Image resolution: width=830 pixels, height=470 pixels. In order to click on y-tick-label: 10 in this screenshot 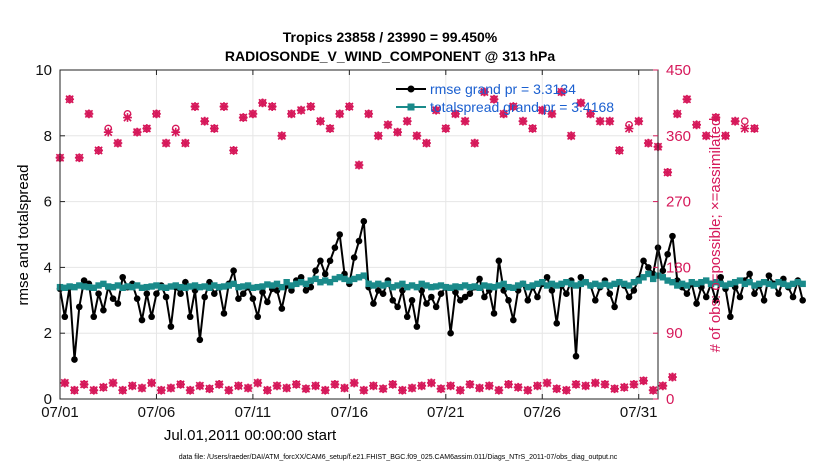, I will do `click(43, 70)`.